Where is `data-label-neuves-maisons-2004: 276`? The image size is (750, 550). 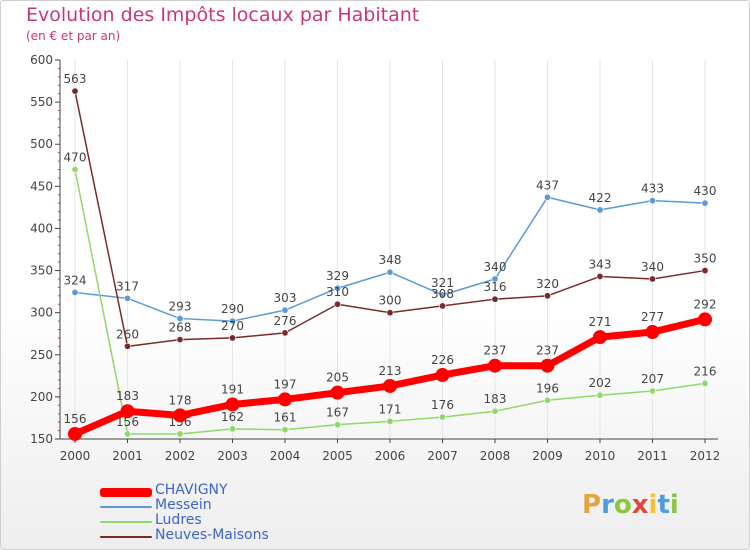
data-label-neuves-maisons-2004: 276 is located at coordinates (285, 321).